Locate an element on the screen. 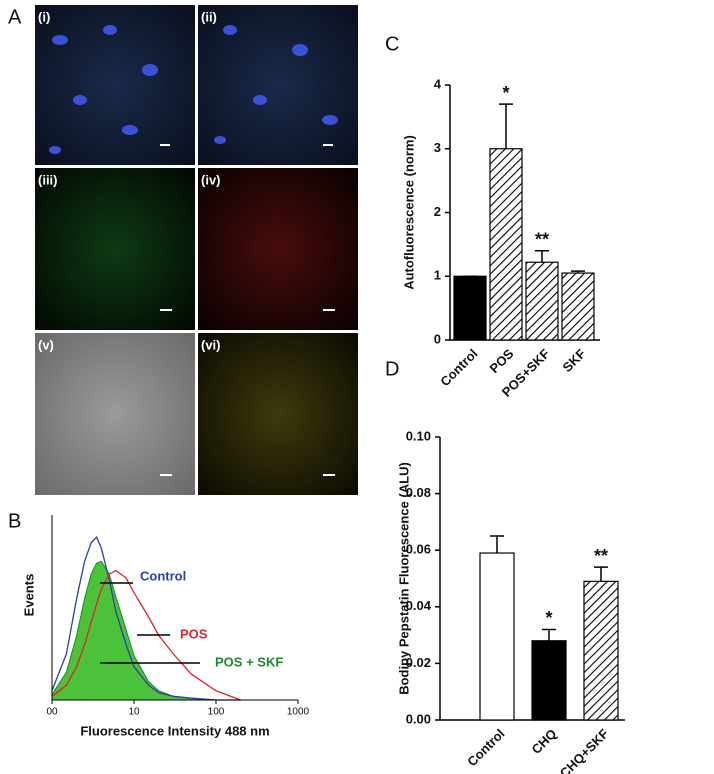  y-axis-label: Autofluorescence (norm) is located at coordinates (408, 212).